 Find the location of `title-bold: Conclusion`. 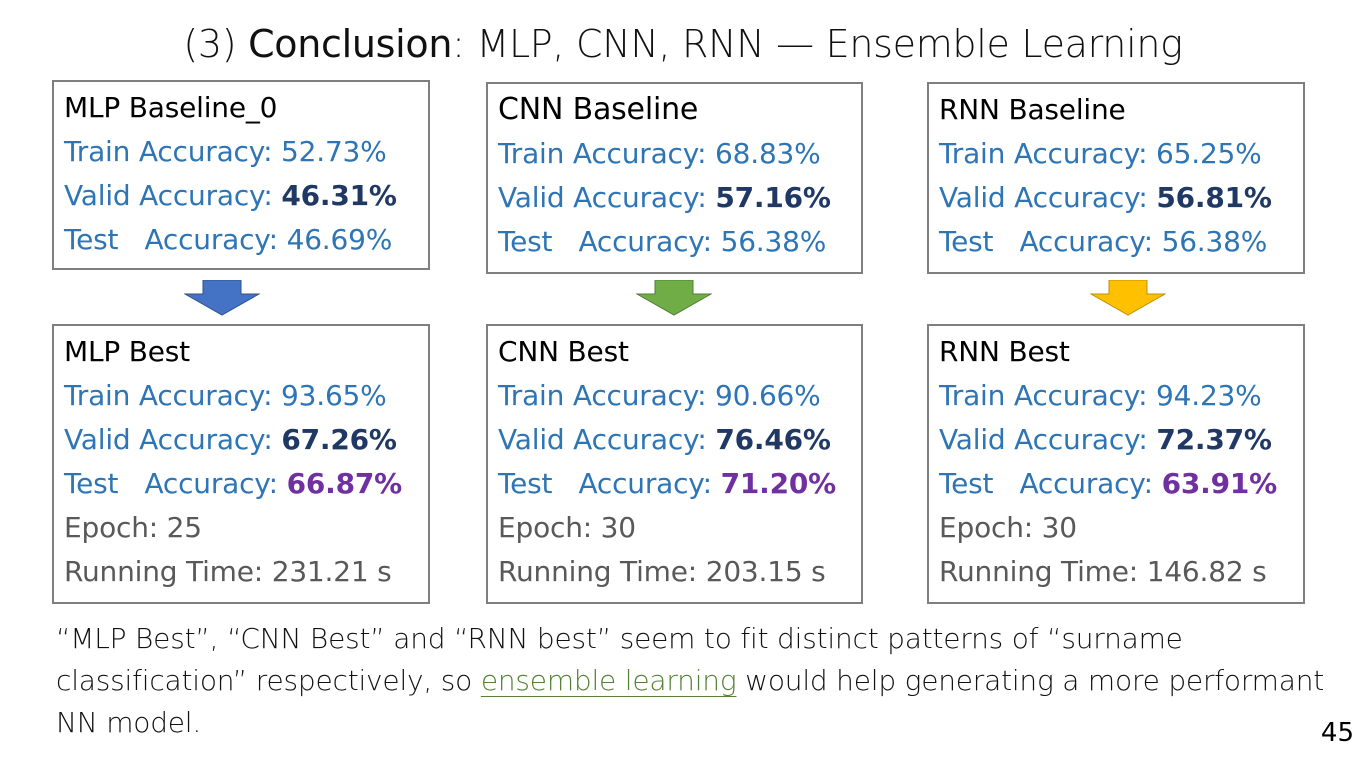

title-bold: Conclusion is located at coordinates (350, 44).